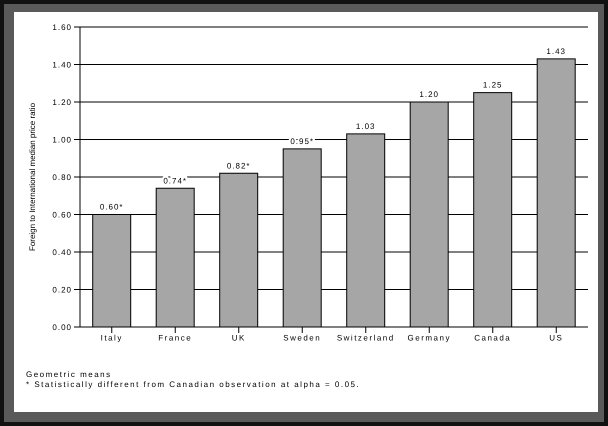 This screenshot has height=426, width=608. Describe the element at coordinates (175, 338) in the screenshot. I see `x-tick-label: France` at that location.